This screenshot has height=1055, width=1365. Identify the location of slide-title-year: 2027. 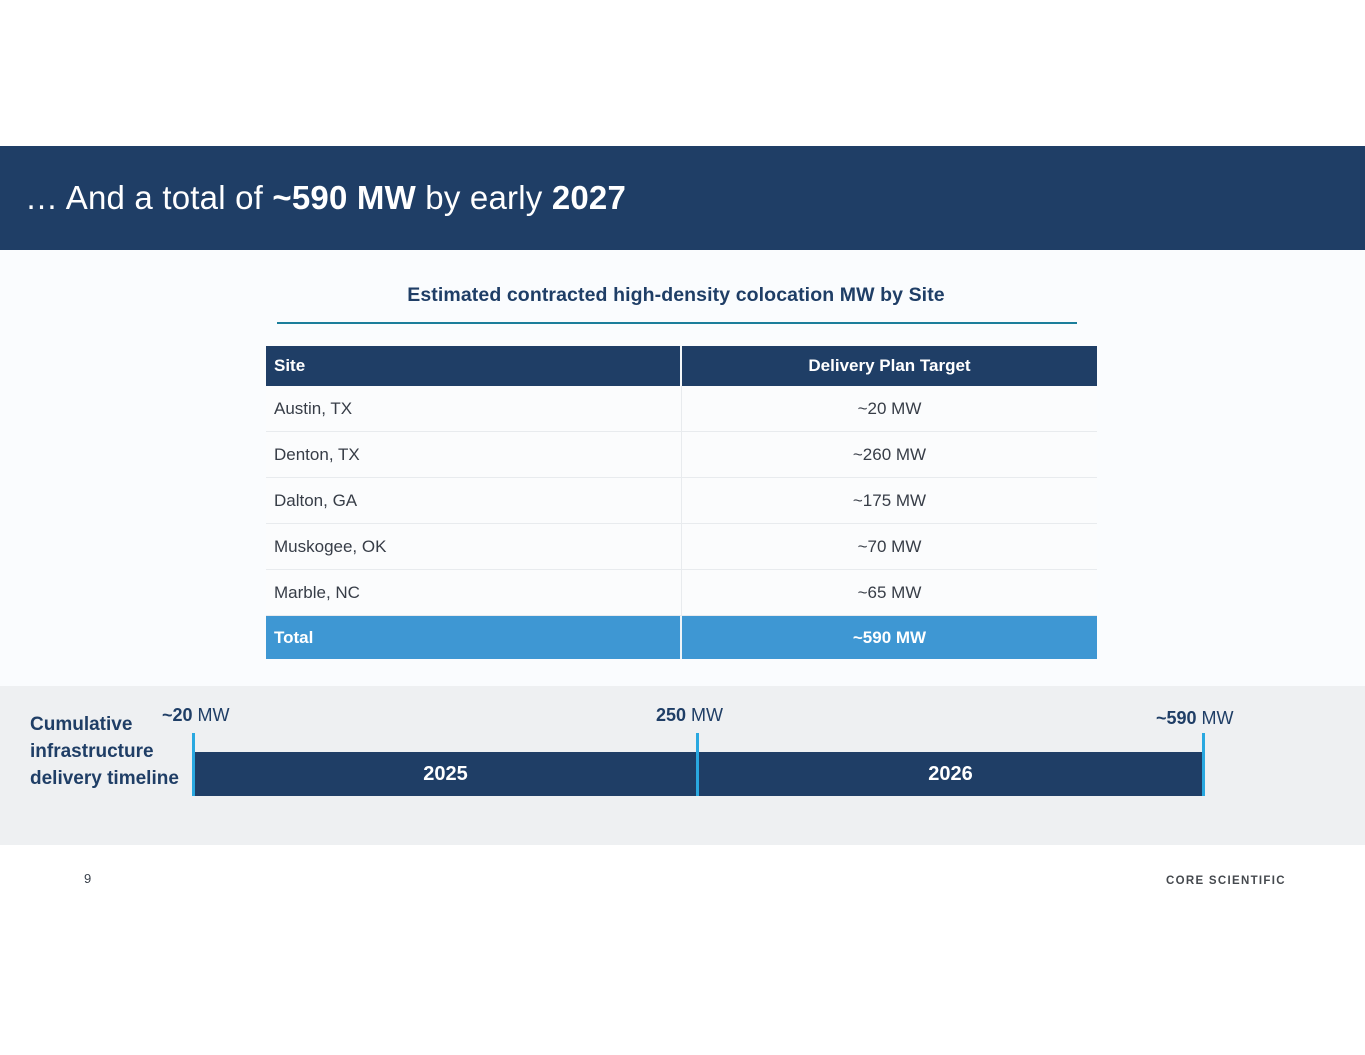
(589, 197).